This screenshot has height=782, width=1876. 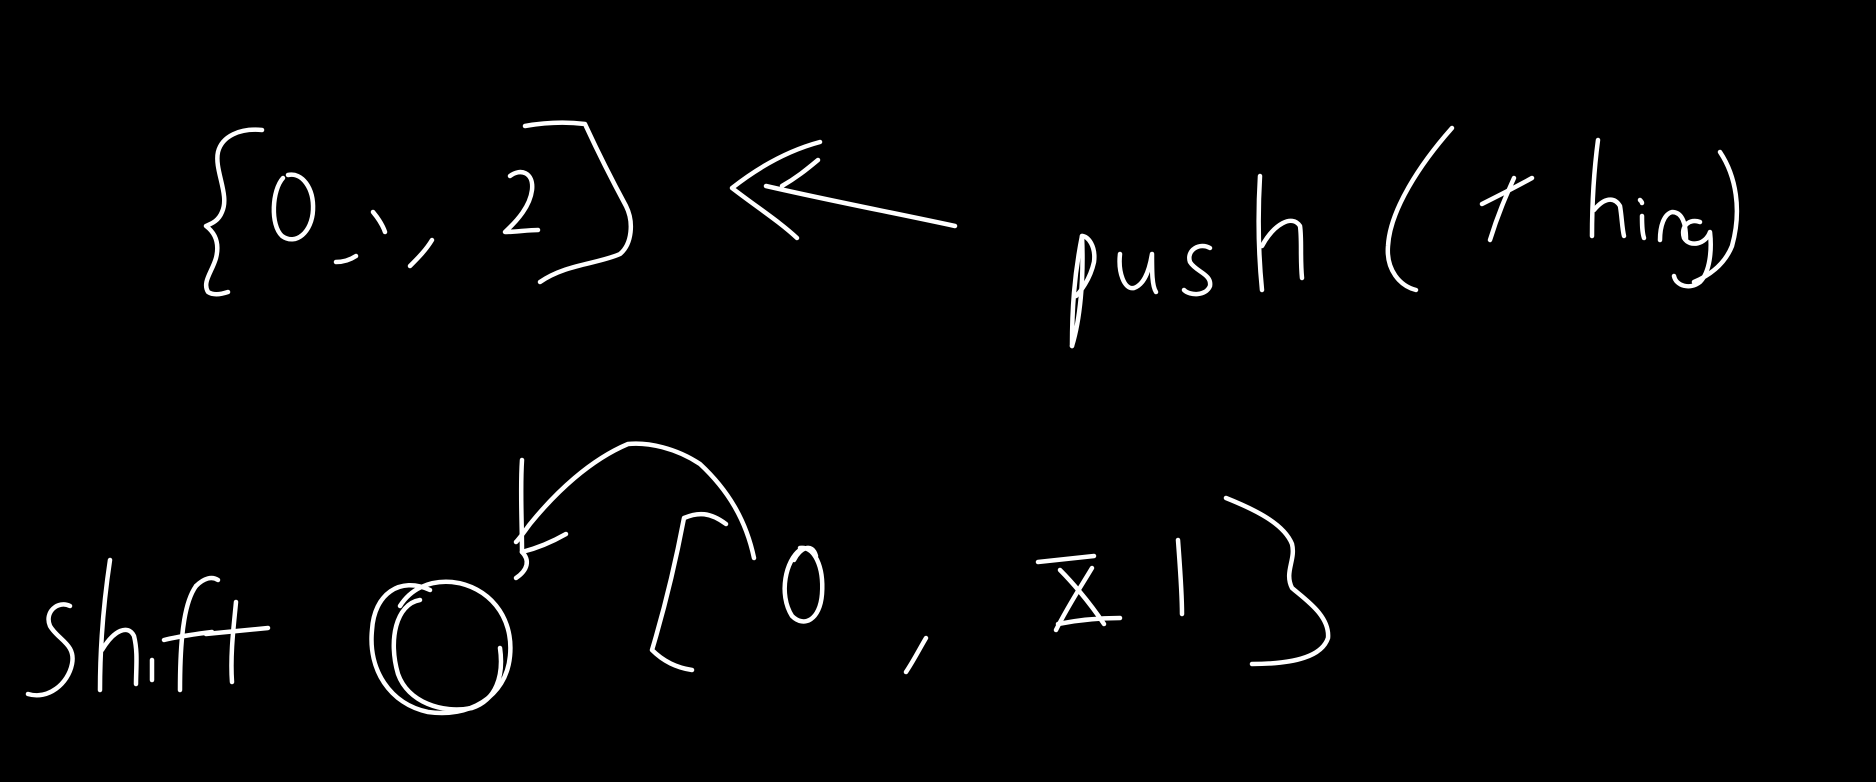 I want to click on top-open-brace, so click(x=234, y=212).